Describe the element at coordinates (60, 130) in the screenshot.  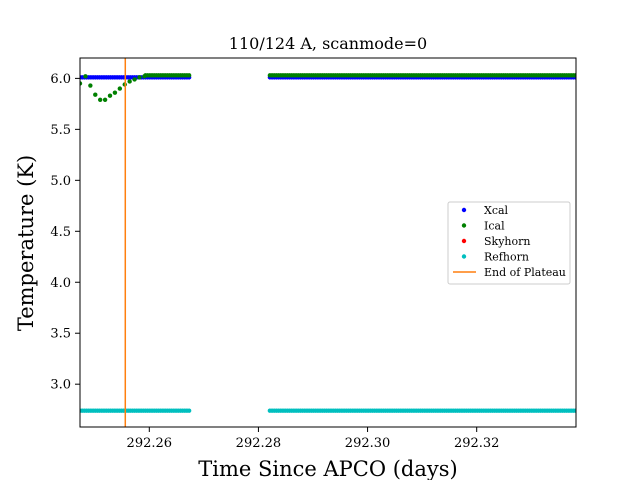
I see `y-tick-label: 5.5` at that location.